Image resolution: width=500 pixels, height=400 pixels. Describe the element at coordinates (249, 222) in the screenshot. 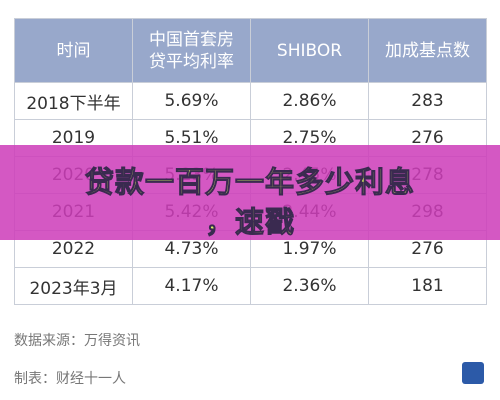

I see `banner-text: ，速戳` at that location.